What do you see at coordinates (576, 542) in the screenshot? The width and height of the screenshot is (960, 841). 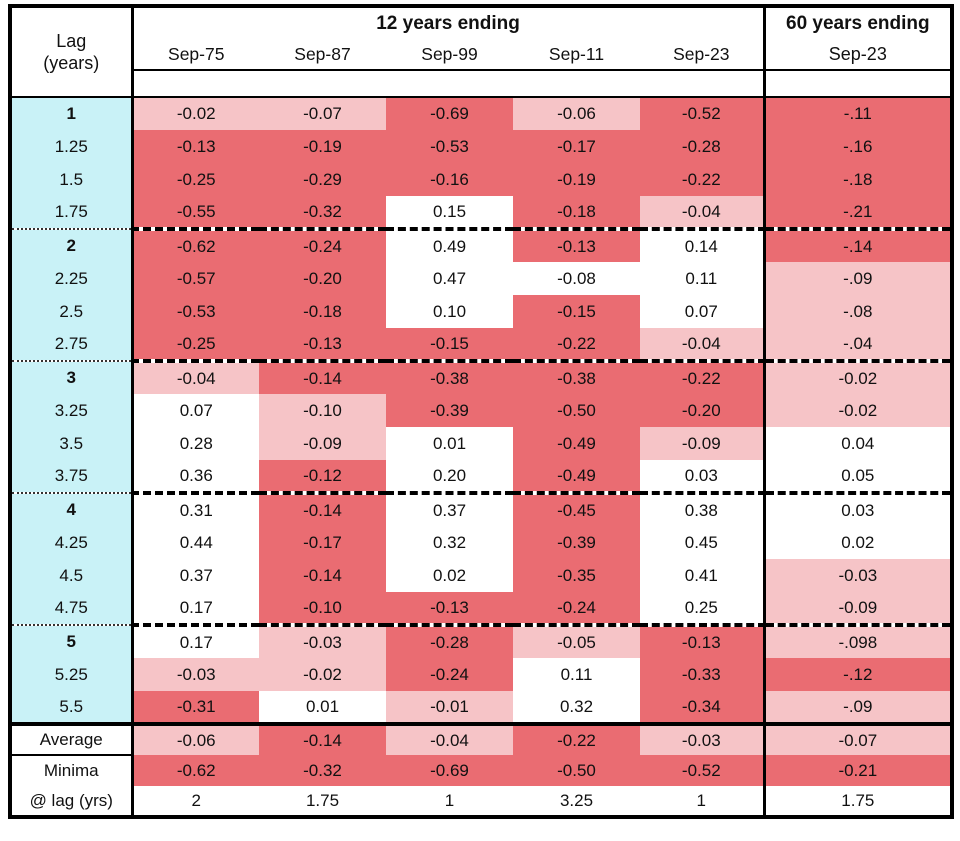 I see `value-cell: -0.39` at bounding box center [576, 542].